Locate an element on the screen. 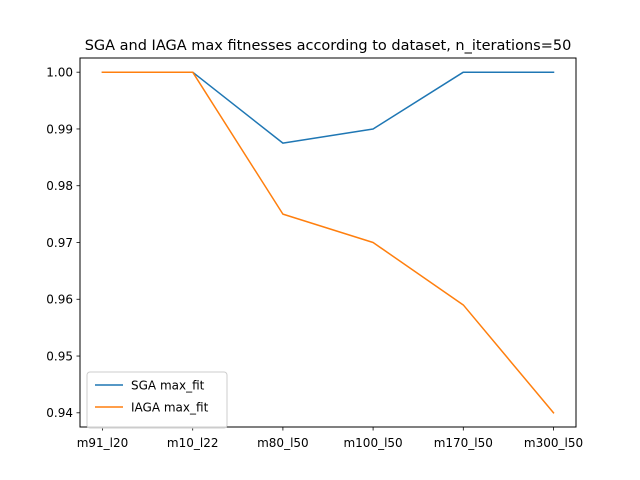 Image resolution: width=640 pixels, height=480 pixels. x-tick-label: m10_l22 is located at coordinates (193, 443).